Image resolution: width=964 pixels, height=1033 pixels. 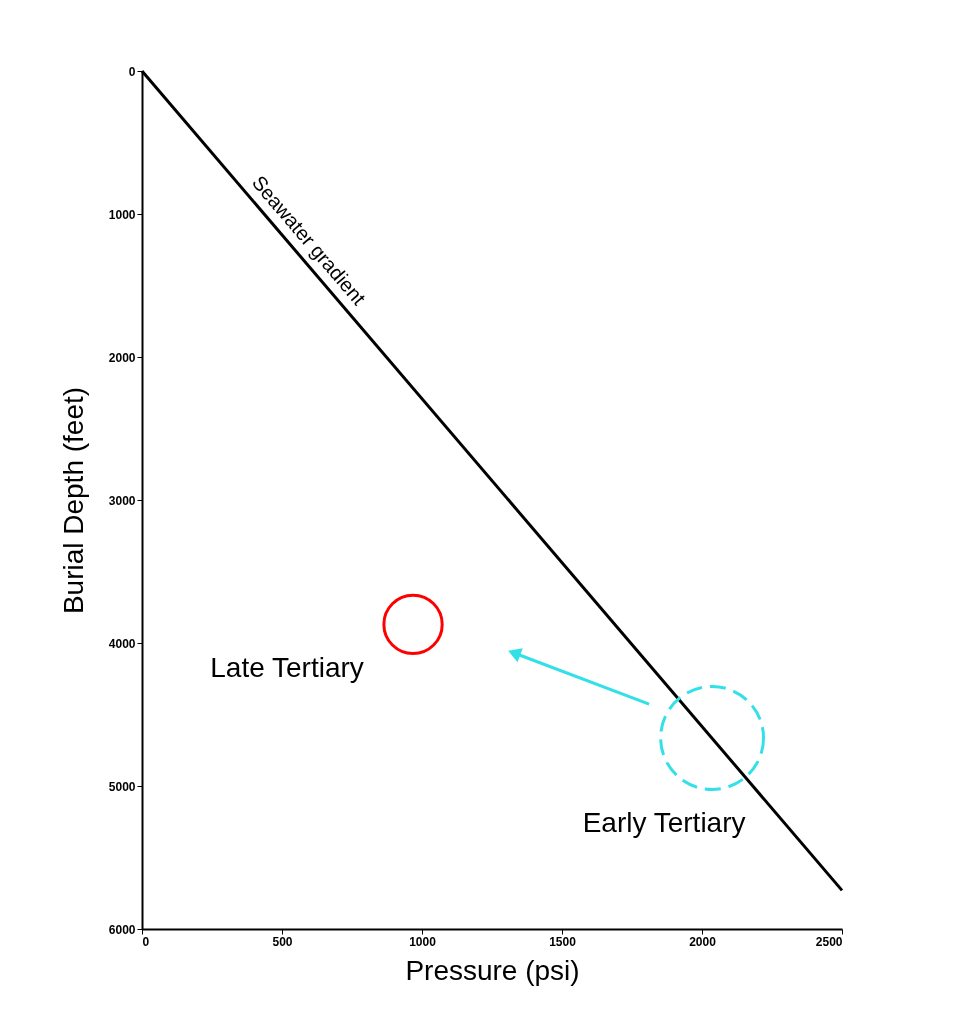 What do you see at coordinates (122, 500) in the screenshot?
I see `y-tick-label: 3000` at bounding box center [122, 500].